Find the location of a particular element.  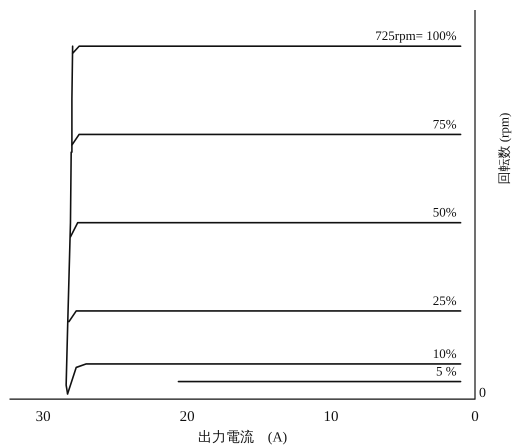

x-tick-label: 30 is located at coordinates (43, 417).